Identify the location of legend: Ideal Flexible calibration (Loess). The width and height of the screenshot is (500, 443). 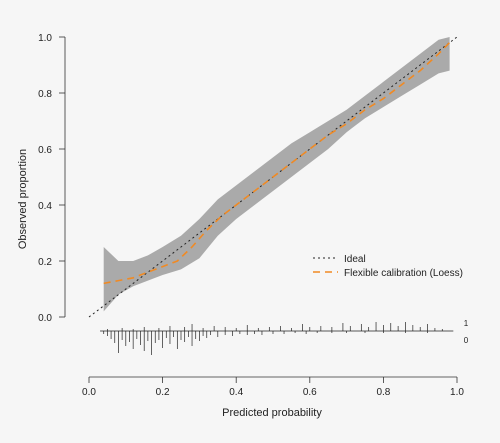
(388, 266).